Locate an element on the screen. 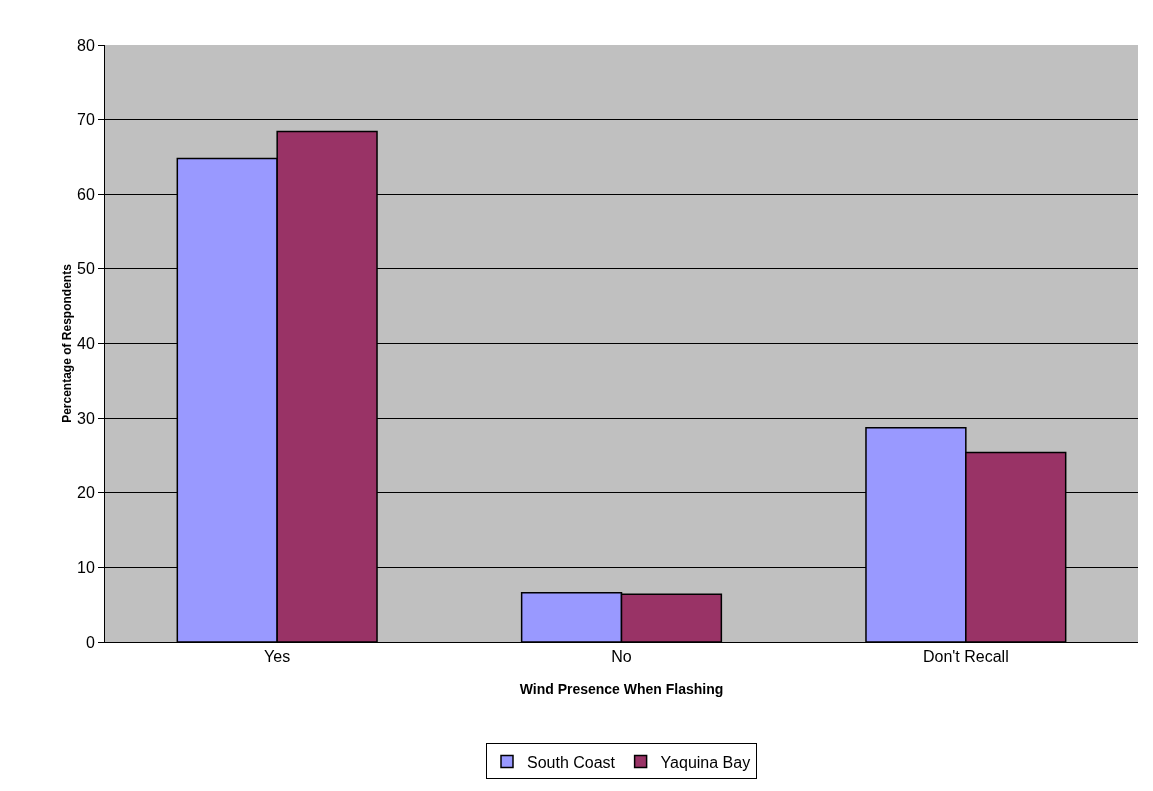  x-tick-label: Yes is located at coordinates (277, 657).